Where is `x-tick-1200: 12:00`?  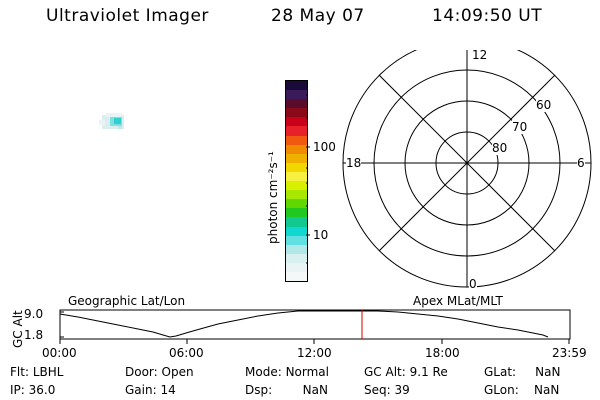 x-tick-1200: 12:00 is located at coordinates (314, 353).